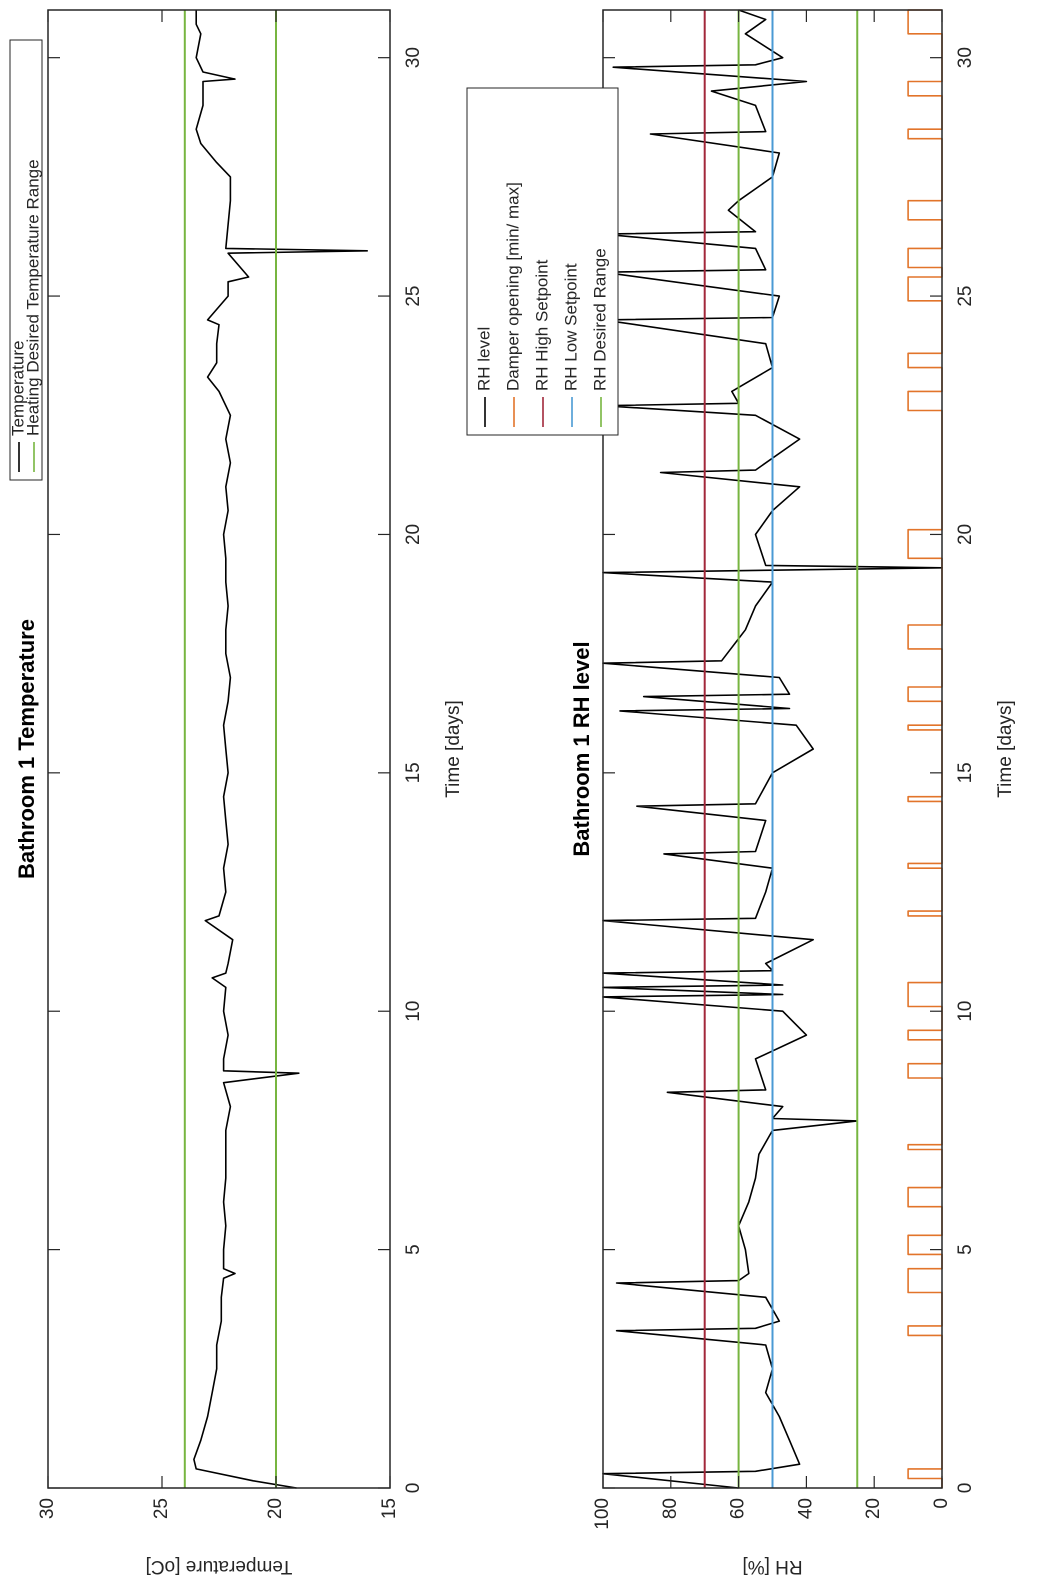 The image size is (1040, 1592). Describe the element at coordinates (541, 325) in the screenshot. I see `legend-label: RH High Setpoint` at that location.